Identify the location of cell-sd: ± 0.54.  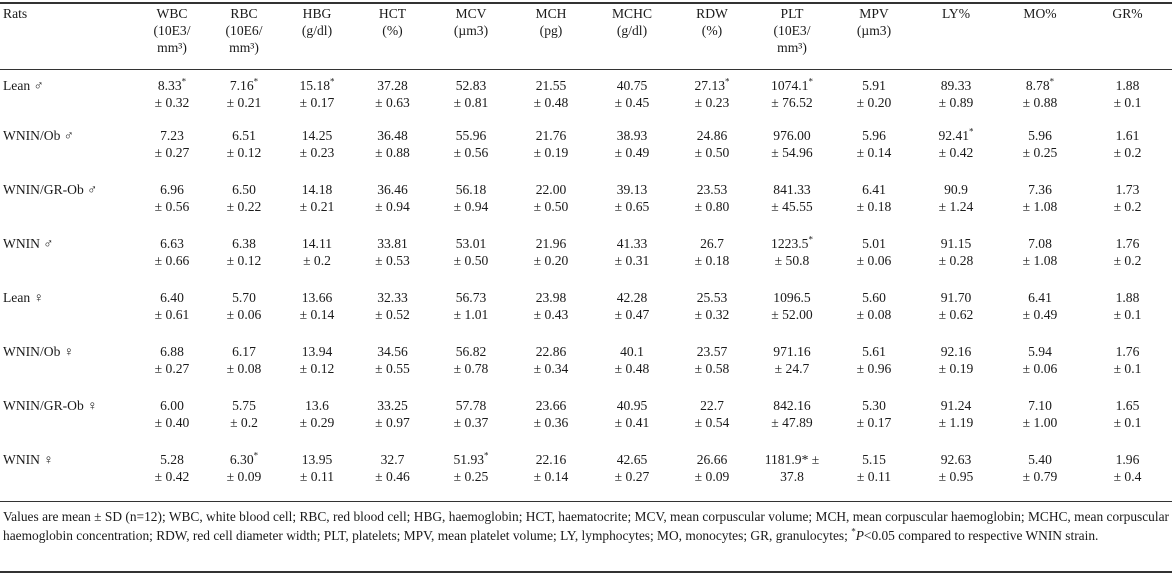
(712, 422).